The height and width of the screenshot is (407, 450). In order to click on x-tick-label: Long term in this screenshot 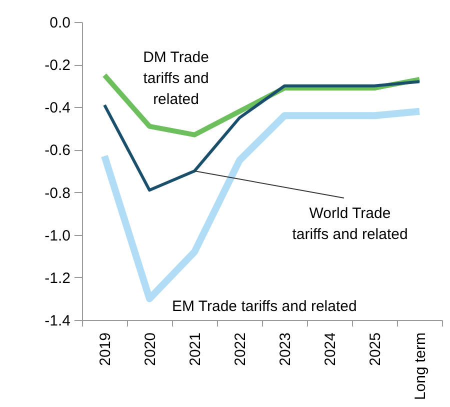, I will do `click(420, 366)`.